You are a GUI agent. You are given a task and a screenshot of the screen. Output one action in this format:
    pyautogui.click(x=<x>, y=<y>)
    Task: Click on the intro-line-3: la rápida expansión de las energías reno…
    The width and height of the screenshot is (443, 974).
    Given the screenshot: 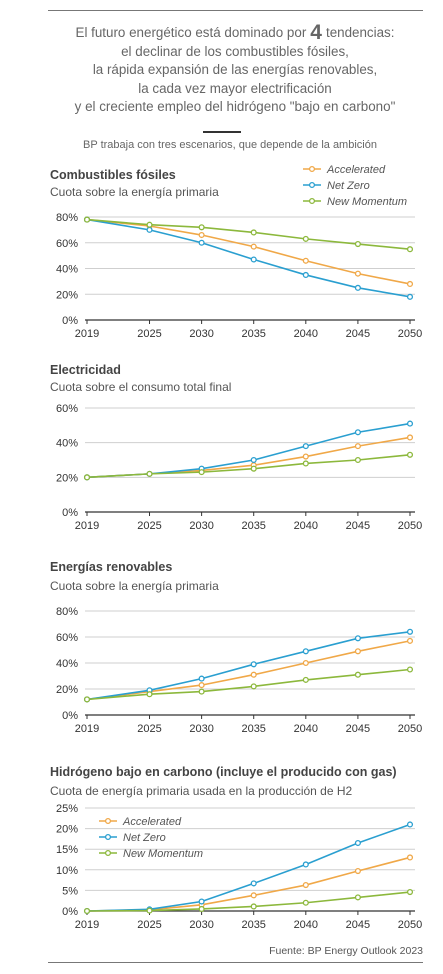 What is the action you would take?
    pyautogui.click(x=235, y=69)
    